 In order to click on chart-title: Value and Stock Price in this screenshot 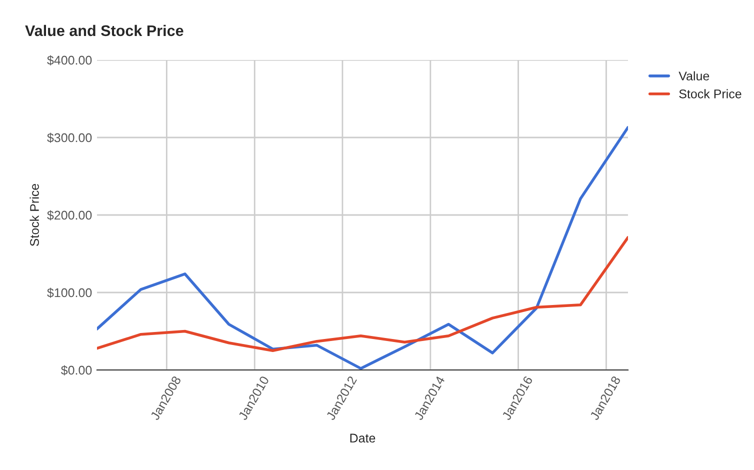, I will do `click(104, 30)`.